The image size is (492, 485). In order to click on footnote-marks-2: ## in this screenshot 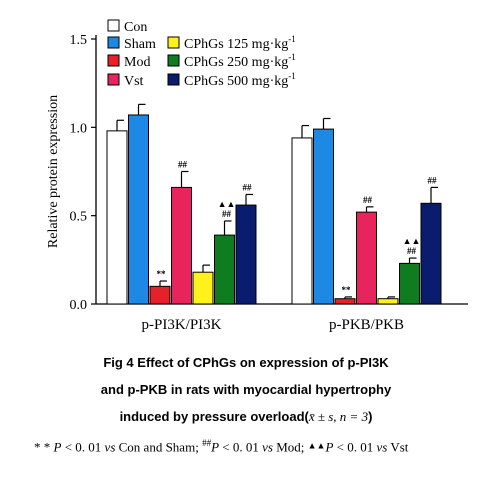, I will do `click(207, 443)`.